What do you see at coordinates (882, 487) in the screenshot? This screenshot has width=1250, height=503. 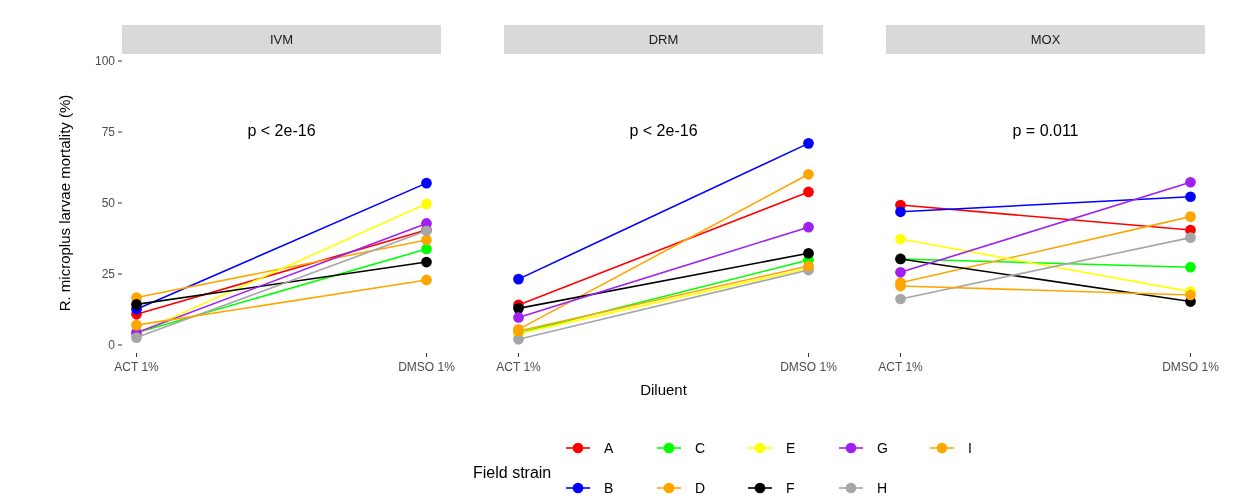 I see `legend-label: H` at bounding box center [882, 487].